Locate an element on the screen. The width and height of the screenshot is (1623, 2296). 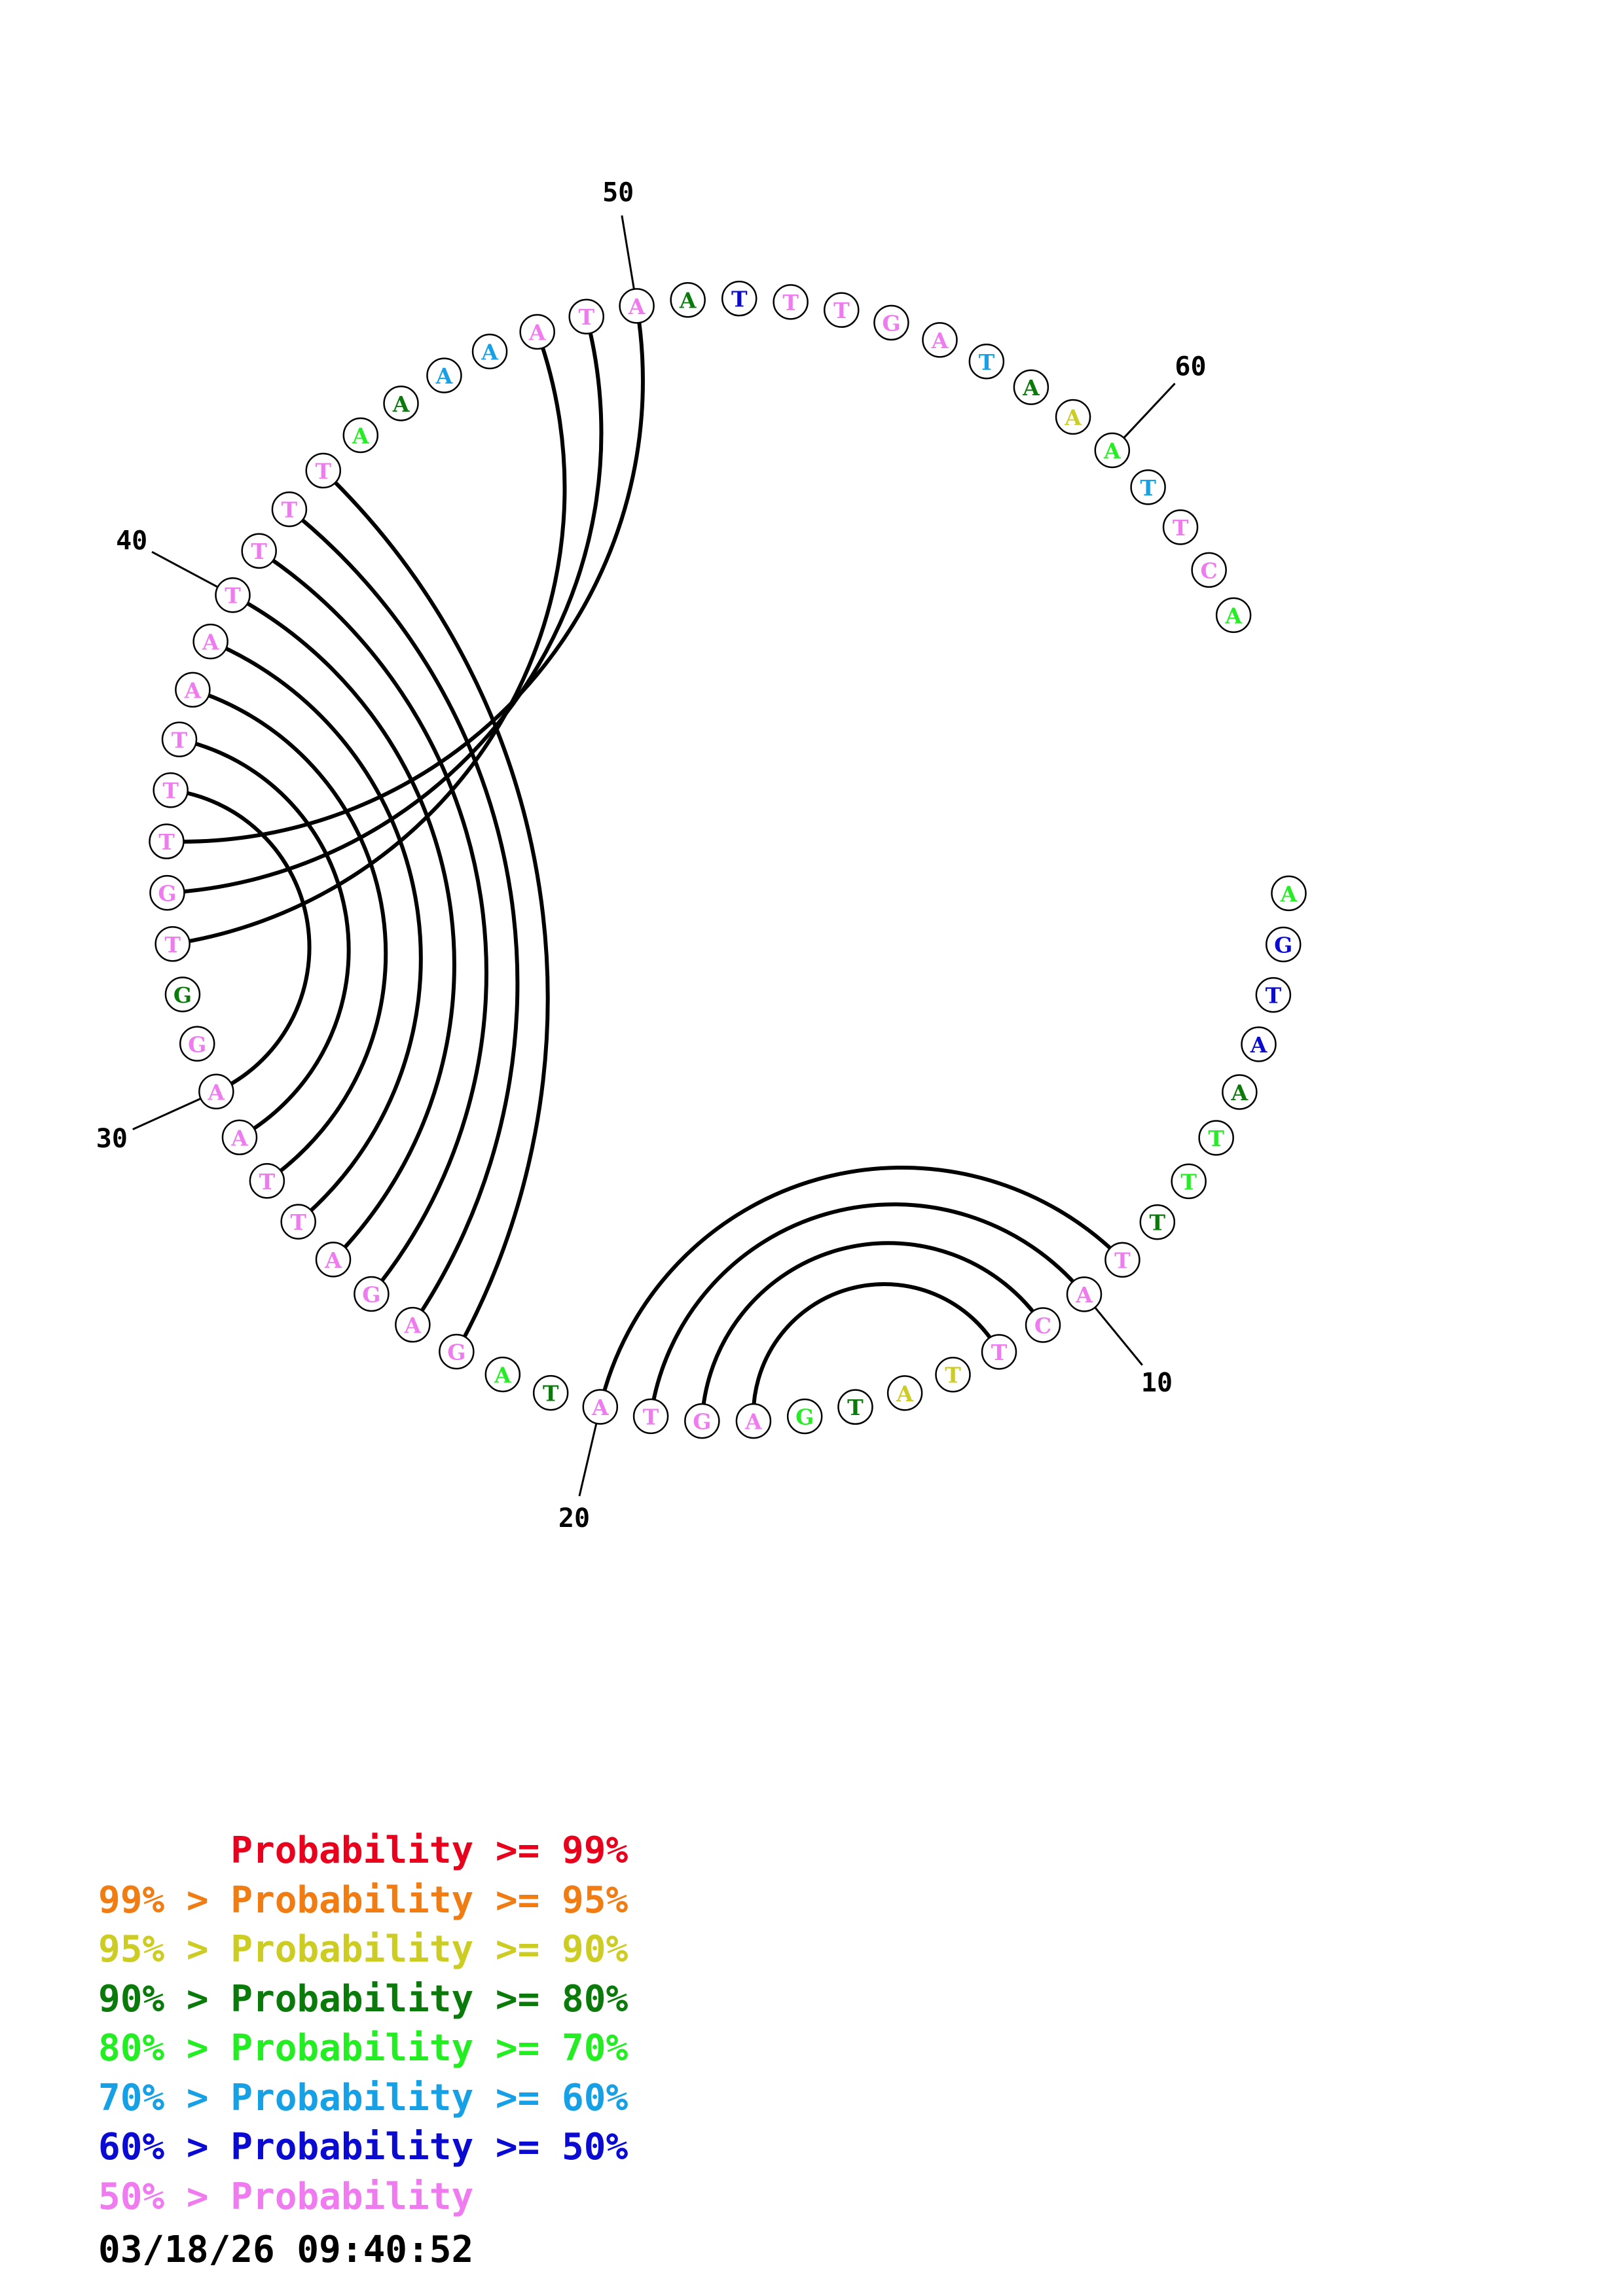
legend-row: 99% > Probability >= 95% is located at coordinates (363, 1901).